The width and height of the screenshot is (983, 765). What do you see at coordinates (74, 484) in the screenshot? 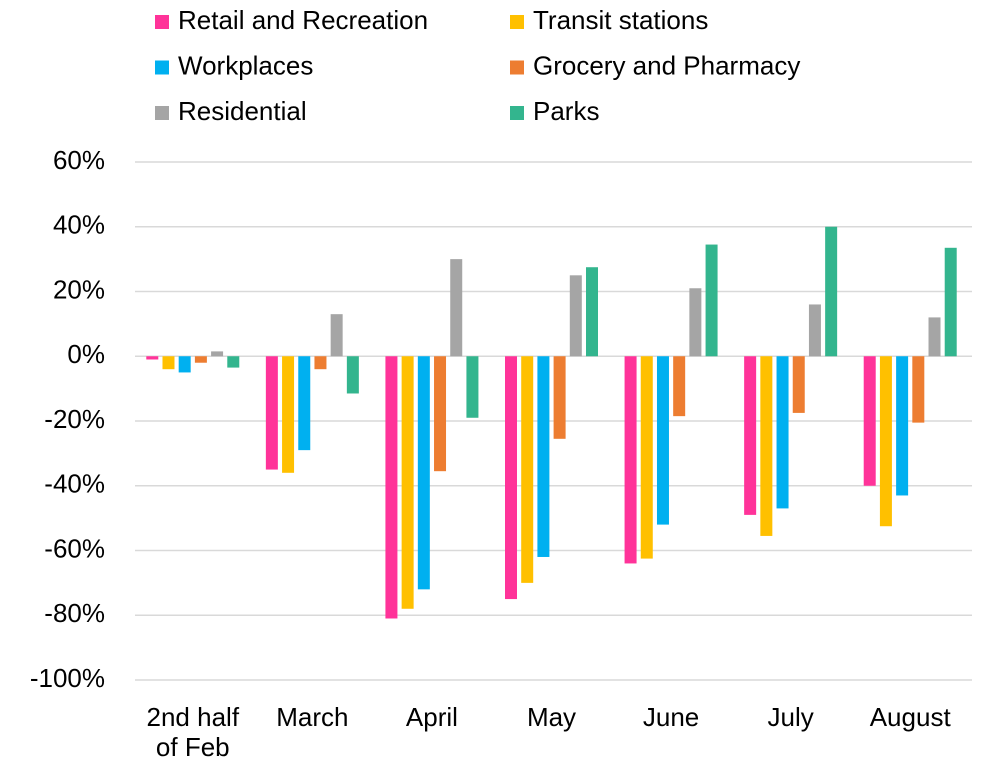
I see `y-tick-label: -40%` at bounding box center [74, 484].